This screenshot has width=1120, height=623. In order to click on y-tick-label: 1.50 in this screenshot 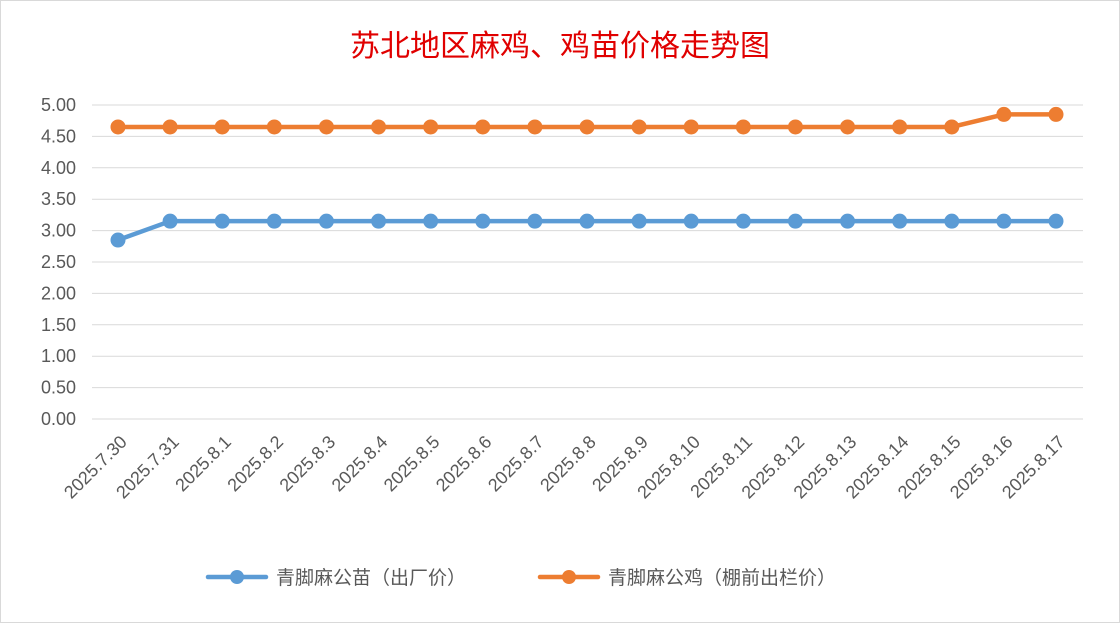, I will do `click(58, 325)`.